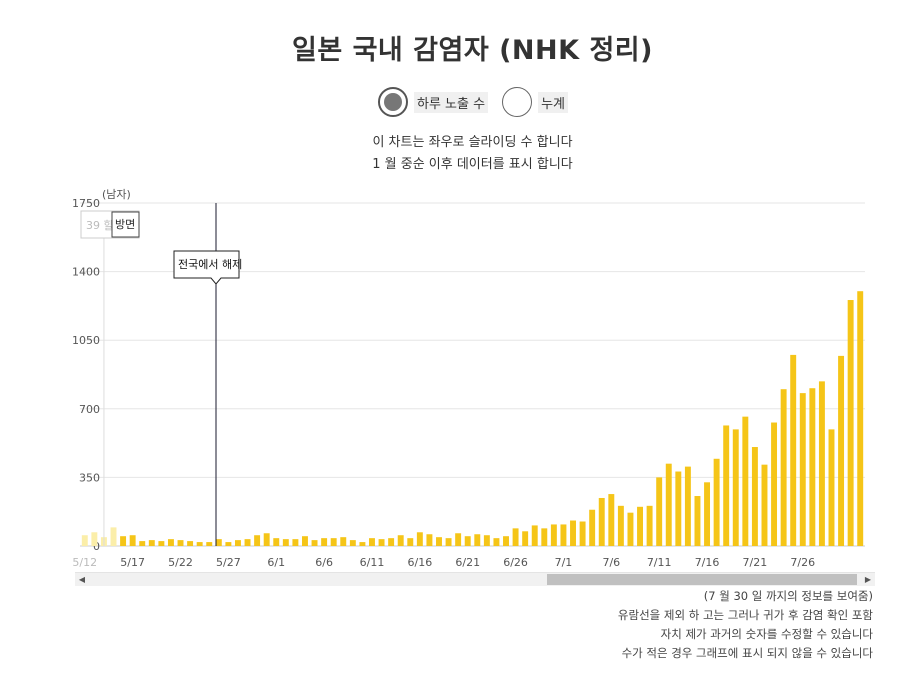 Image resolution: width=915 pixels, height=678 pixels. I want to click on footnote-small: 수가 적은 경우 그래프에 표시 되지 않을 수 있습니다, so click(747, 653).